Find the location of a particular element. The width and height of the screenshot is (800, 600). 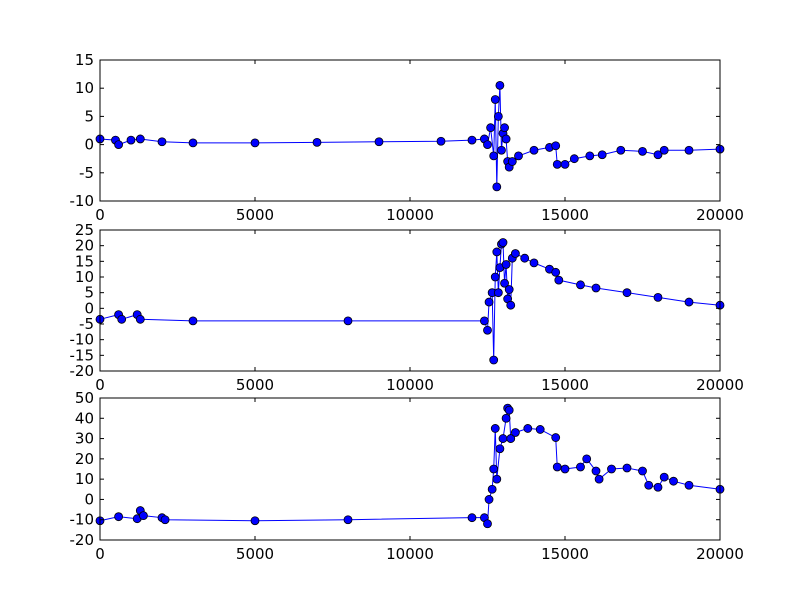

y-tick-label: -15 is located at coordinates (82, 355).